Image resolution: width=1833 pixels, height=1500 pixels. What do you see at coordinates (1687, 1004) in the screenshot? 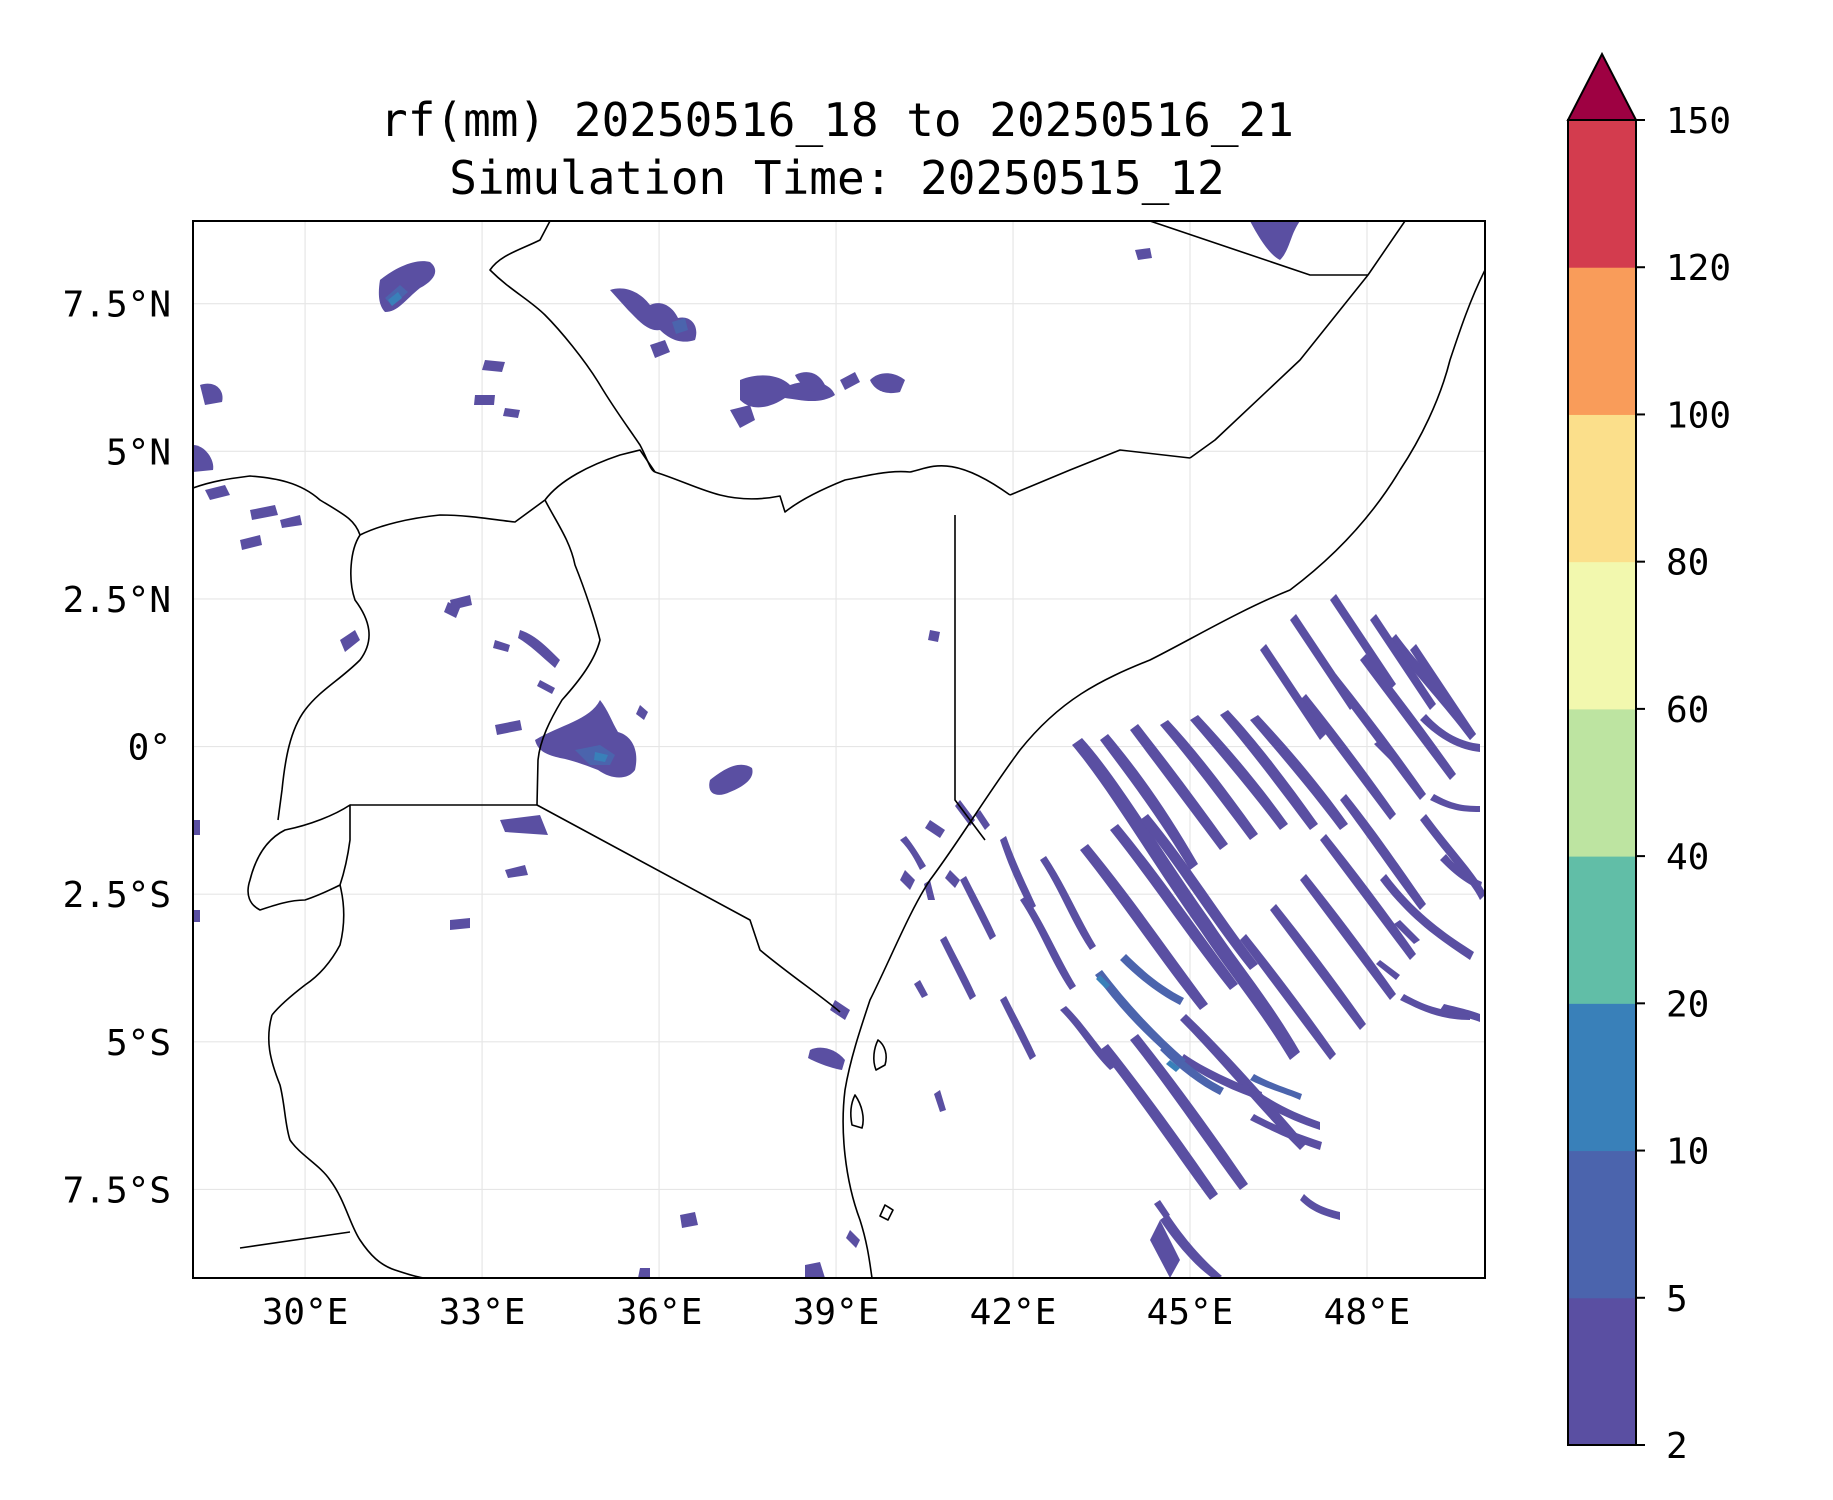
I see `colorbar-label: 20` at bounding box center [1687, 1004].